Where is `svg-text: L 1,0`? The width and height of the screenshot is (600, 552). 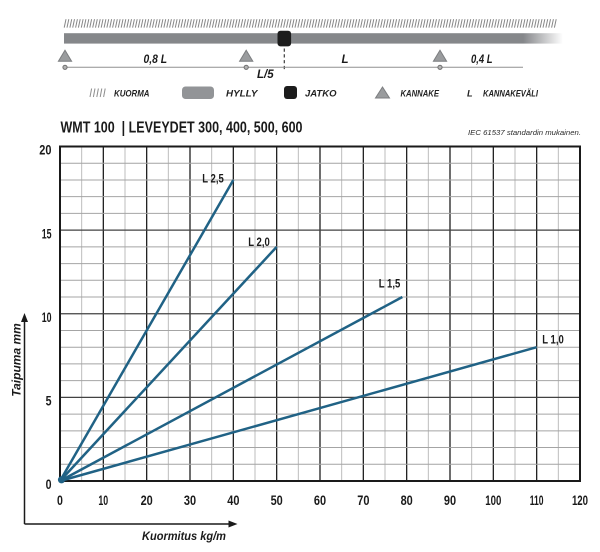 svg-text: L 1,0 is located at coordinates (553, 340).